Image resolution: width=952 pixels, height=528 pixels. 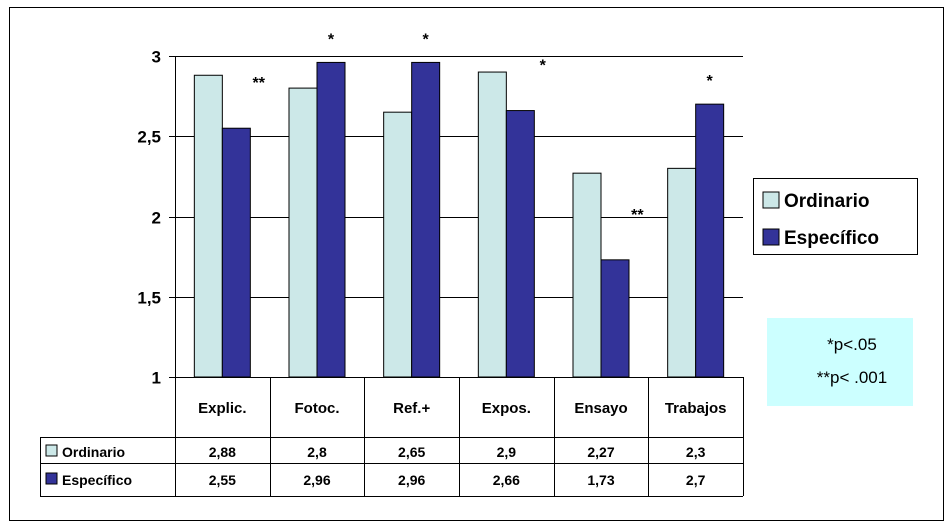 What do you see at coordinates (156, 218) in the screenshot?
I see `y-tick-label: 2` at bounding box center [156, 218].